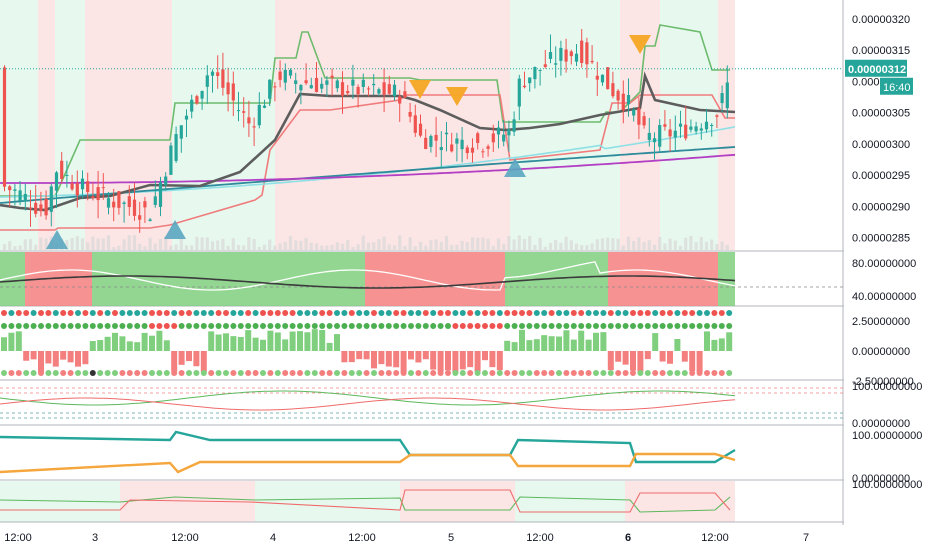  I want to click on time-tick-label: 12:00, so click(540, 538).